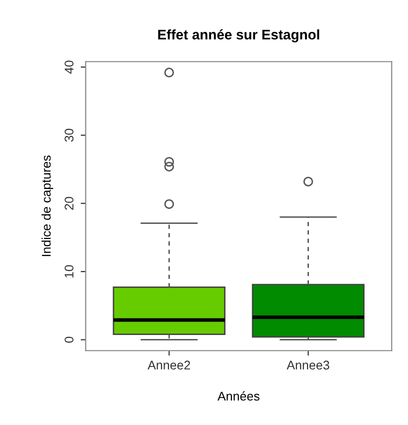  I want to click on y-axis-title: Indice de captures, so click(48, 206).